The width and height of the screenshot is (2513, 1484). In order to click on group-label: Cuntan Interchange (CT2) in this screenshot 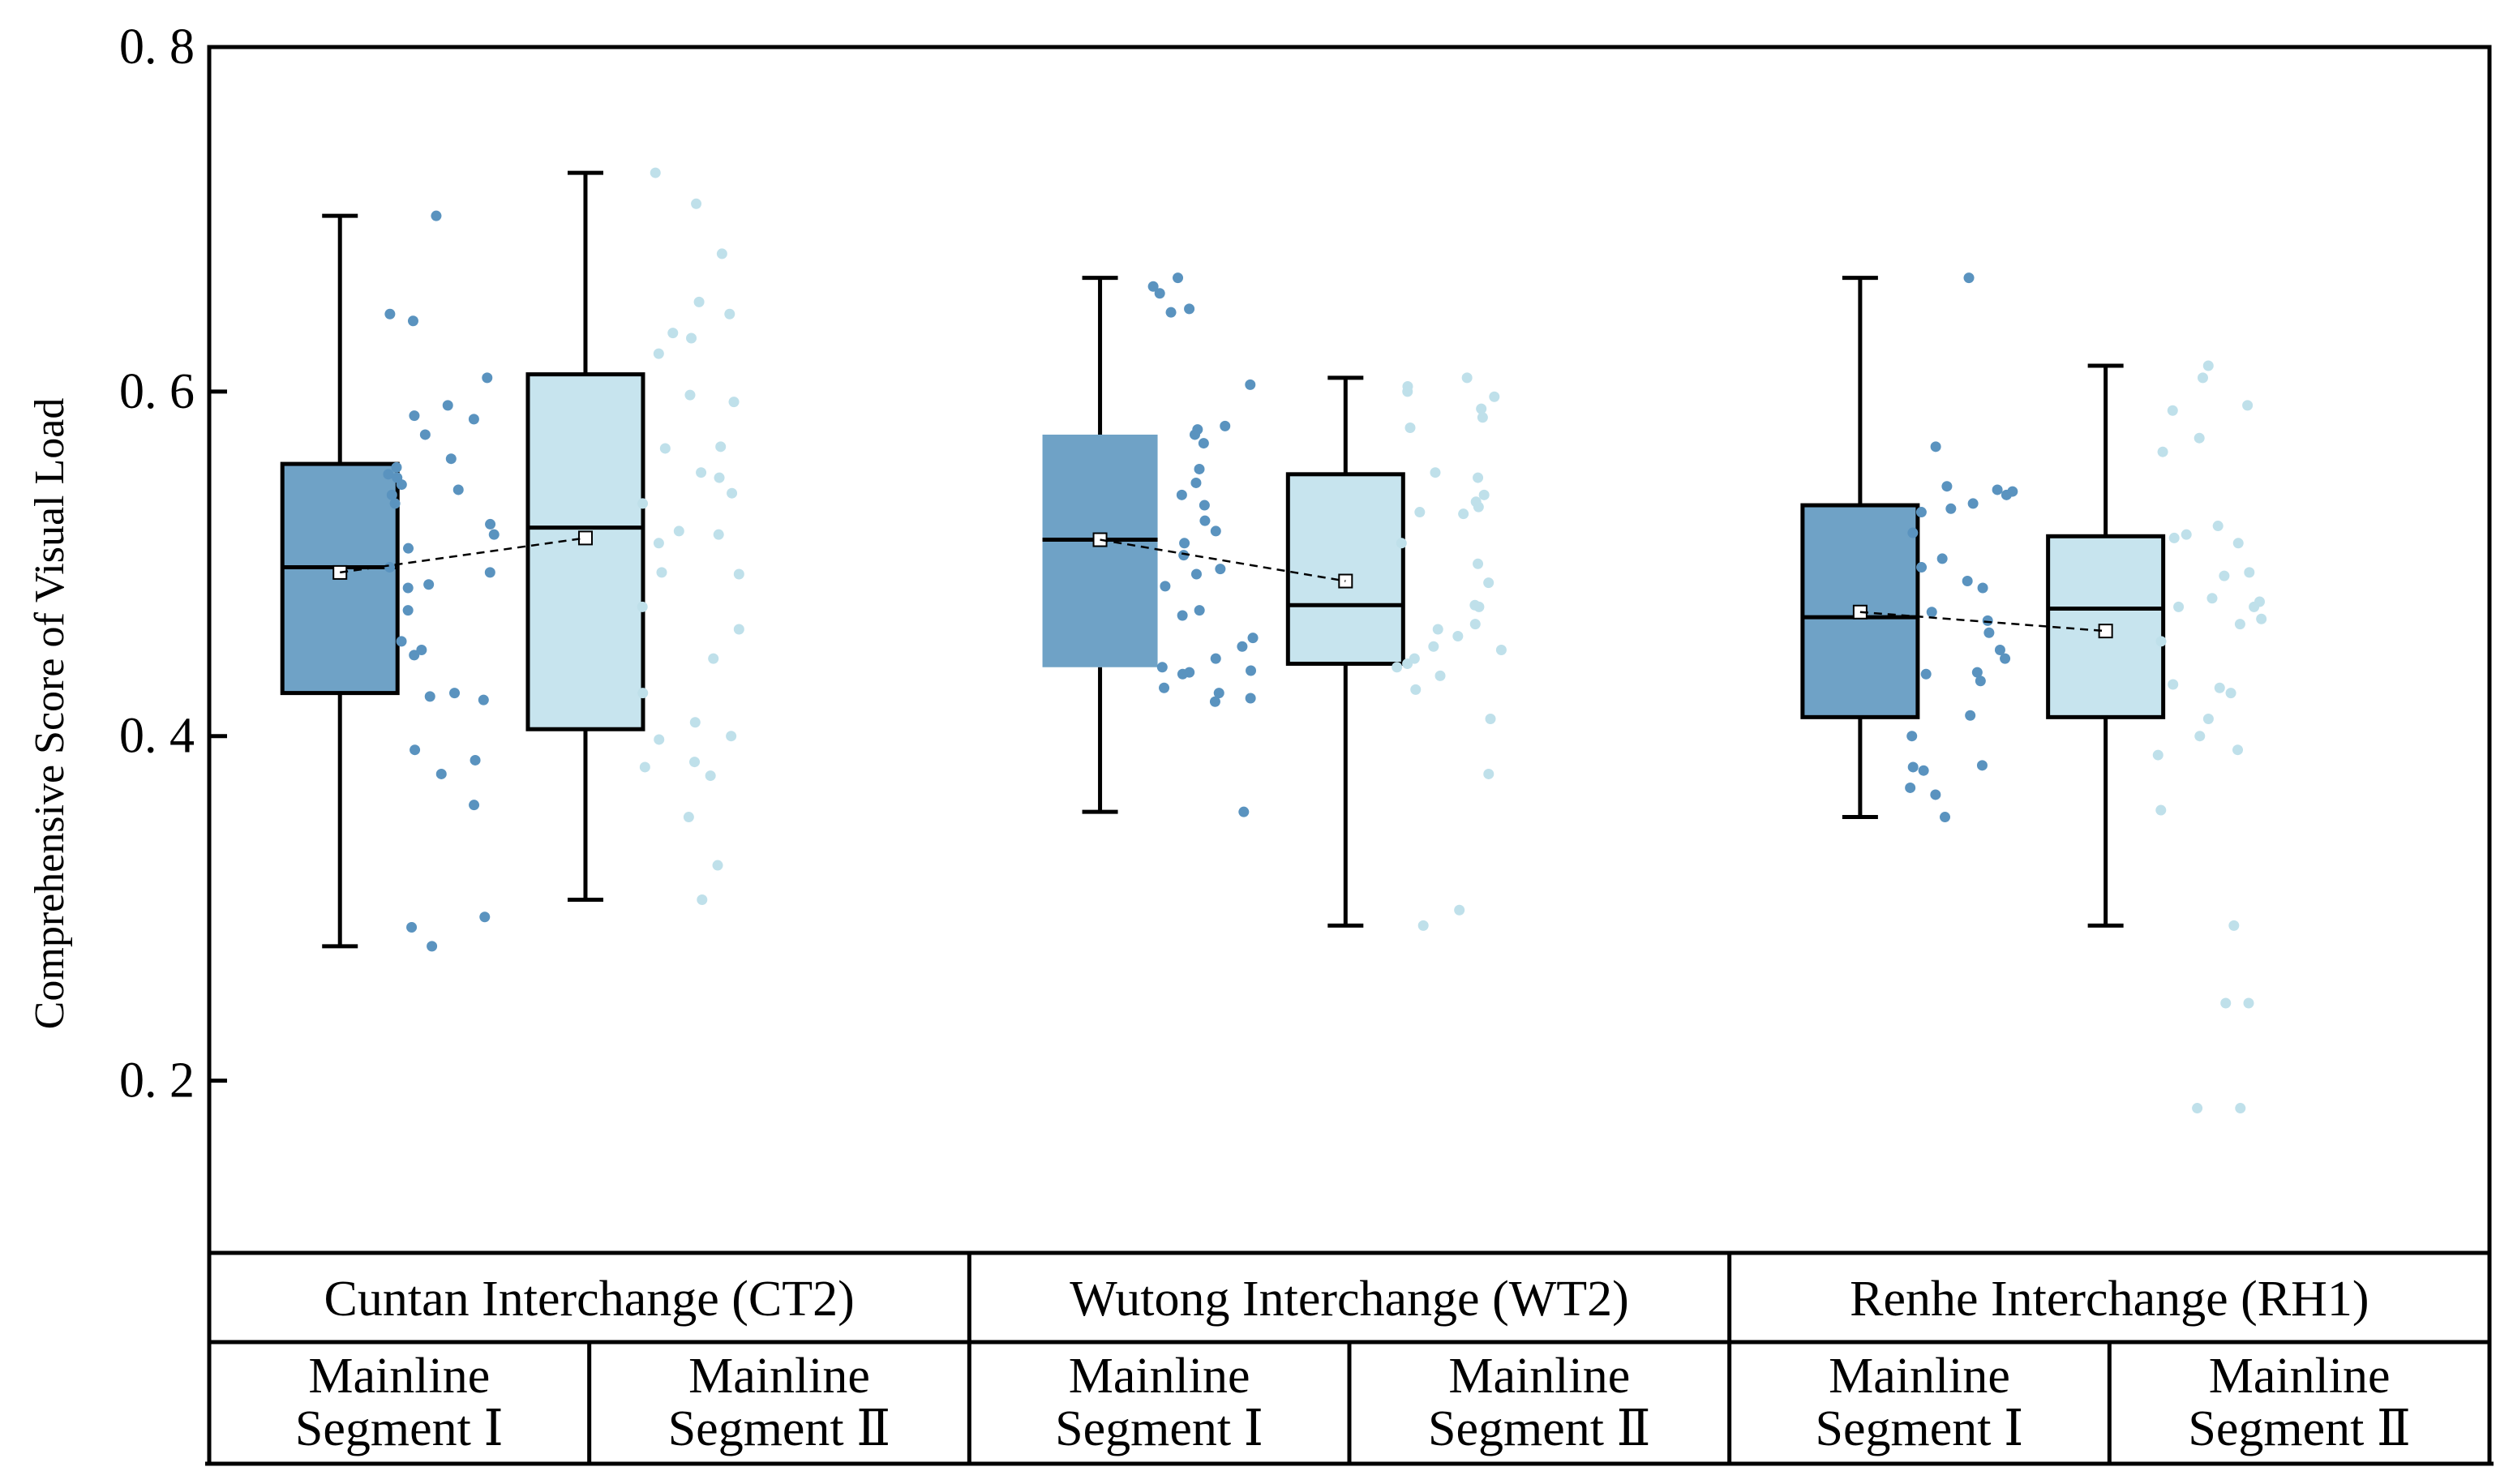, I will do `click(589, 1299)`.